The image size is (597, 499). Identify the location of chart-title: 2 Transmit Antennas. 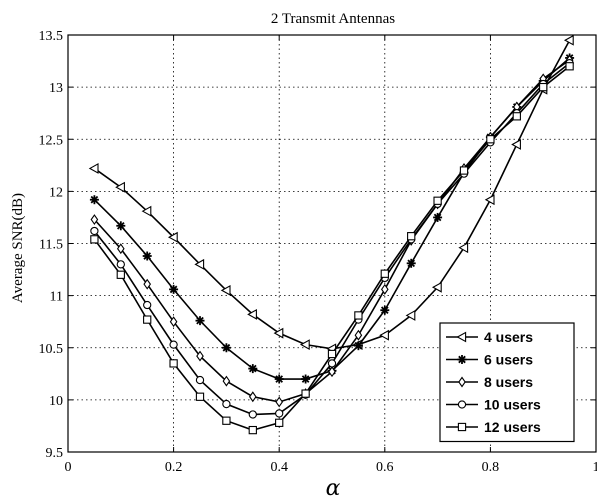
(333, 19).